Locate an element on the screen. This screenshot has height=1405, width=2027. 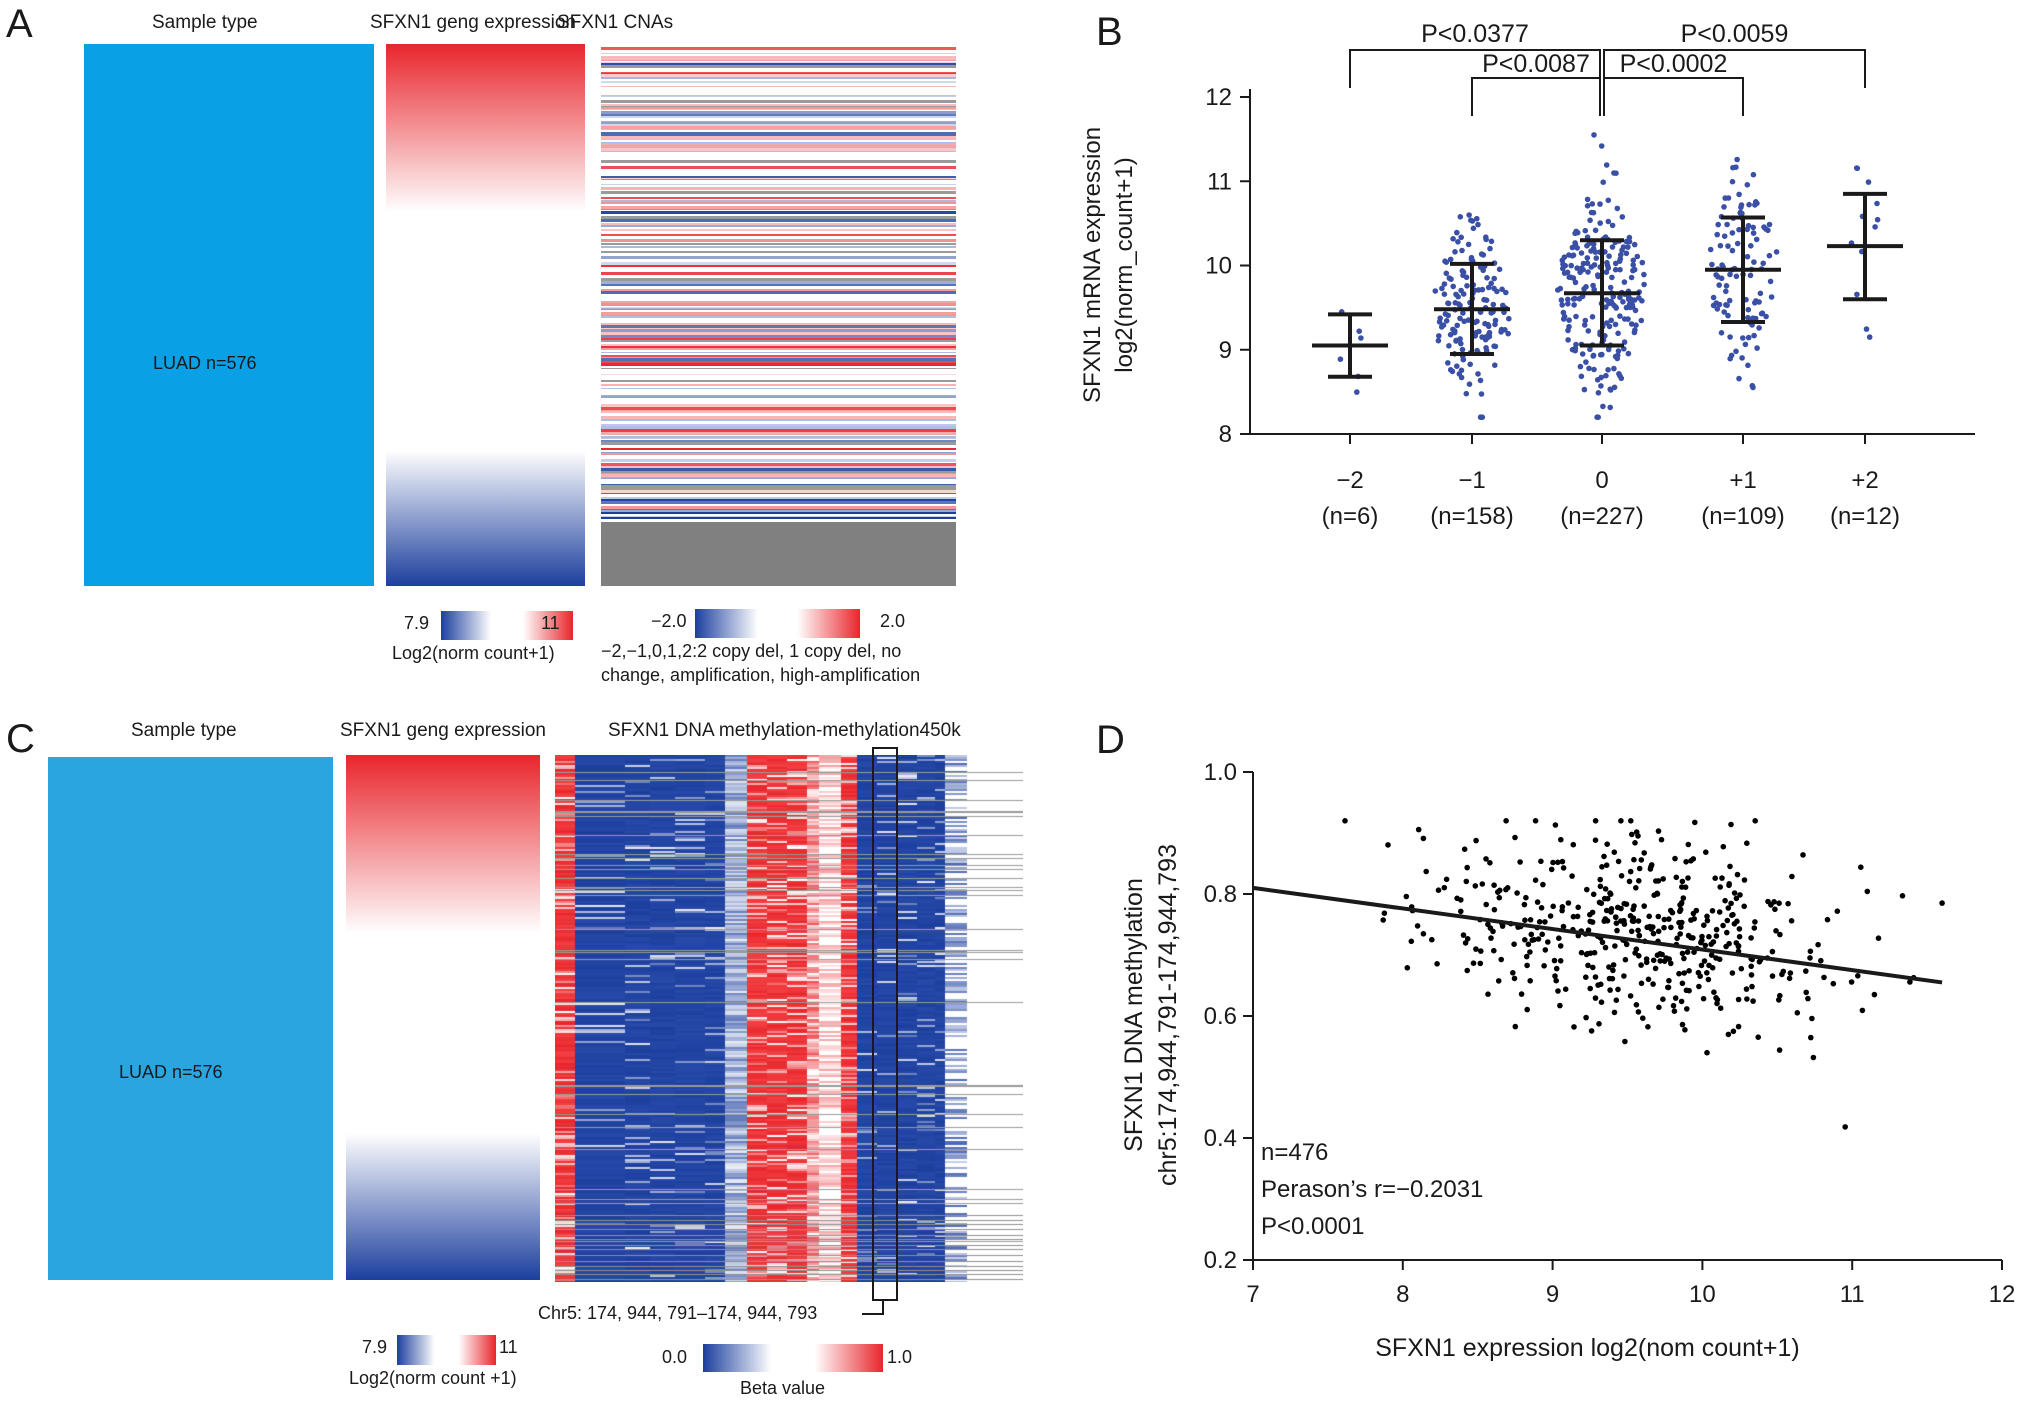
panel-a-expr-legend-caption: Log2(norm count+1) is located at coordinates (473, 653).